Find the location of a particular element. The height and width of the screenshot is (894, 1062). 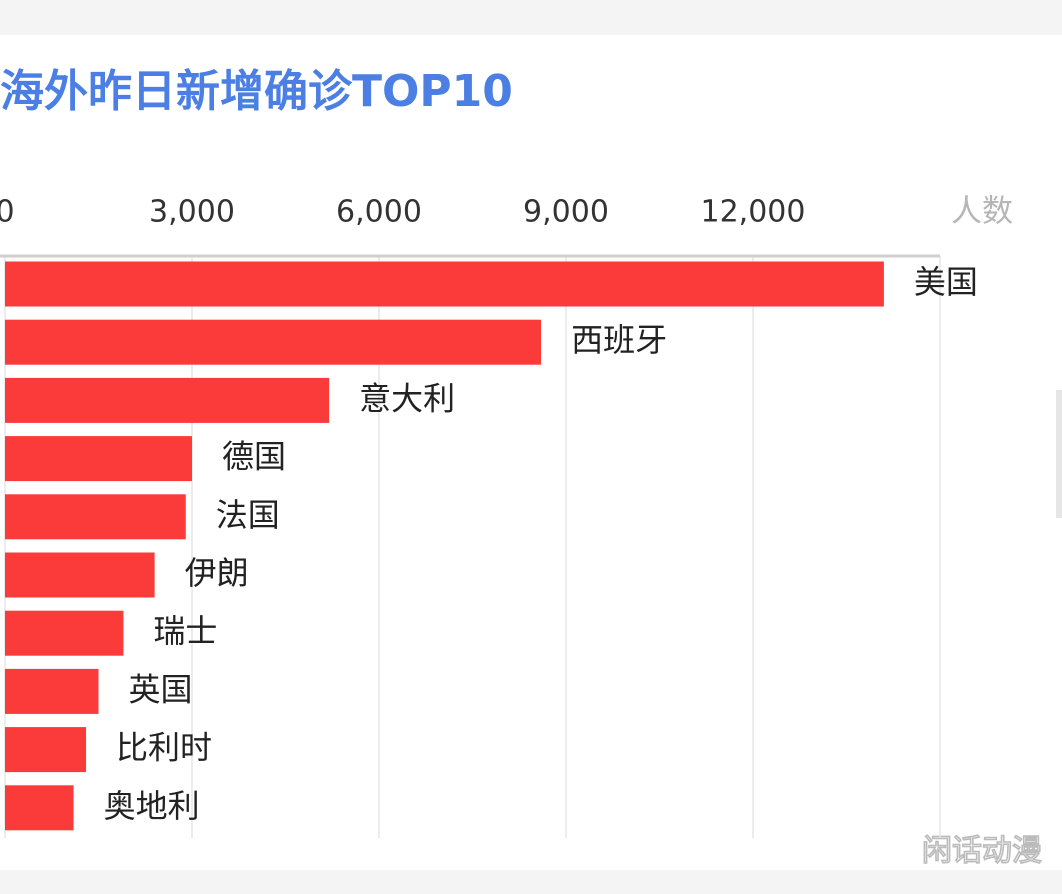

category-label: 英国 is located at coordinates (161, 689).